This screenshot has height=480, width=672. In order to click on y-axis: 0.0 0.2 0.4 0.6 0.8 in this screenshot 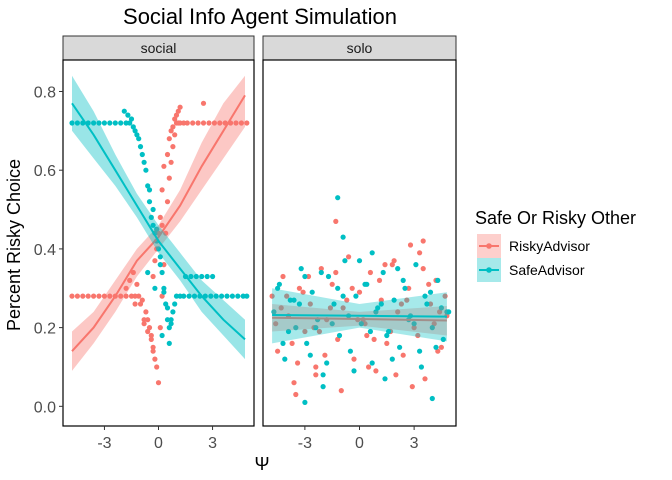, I will do `click(48, 250)`.